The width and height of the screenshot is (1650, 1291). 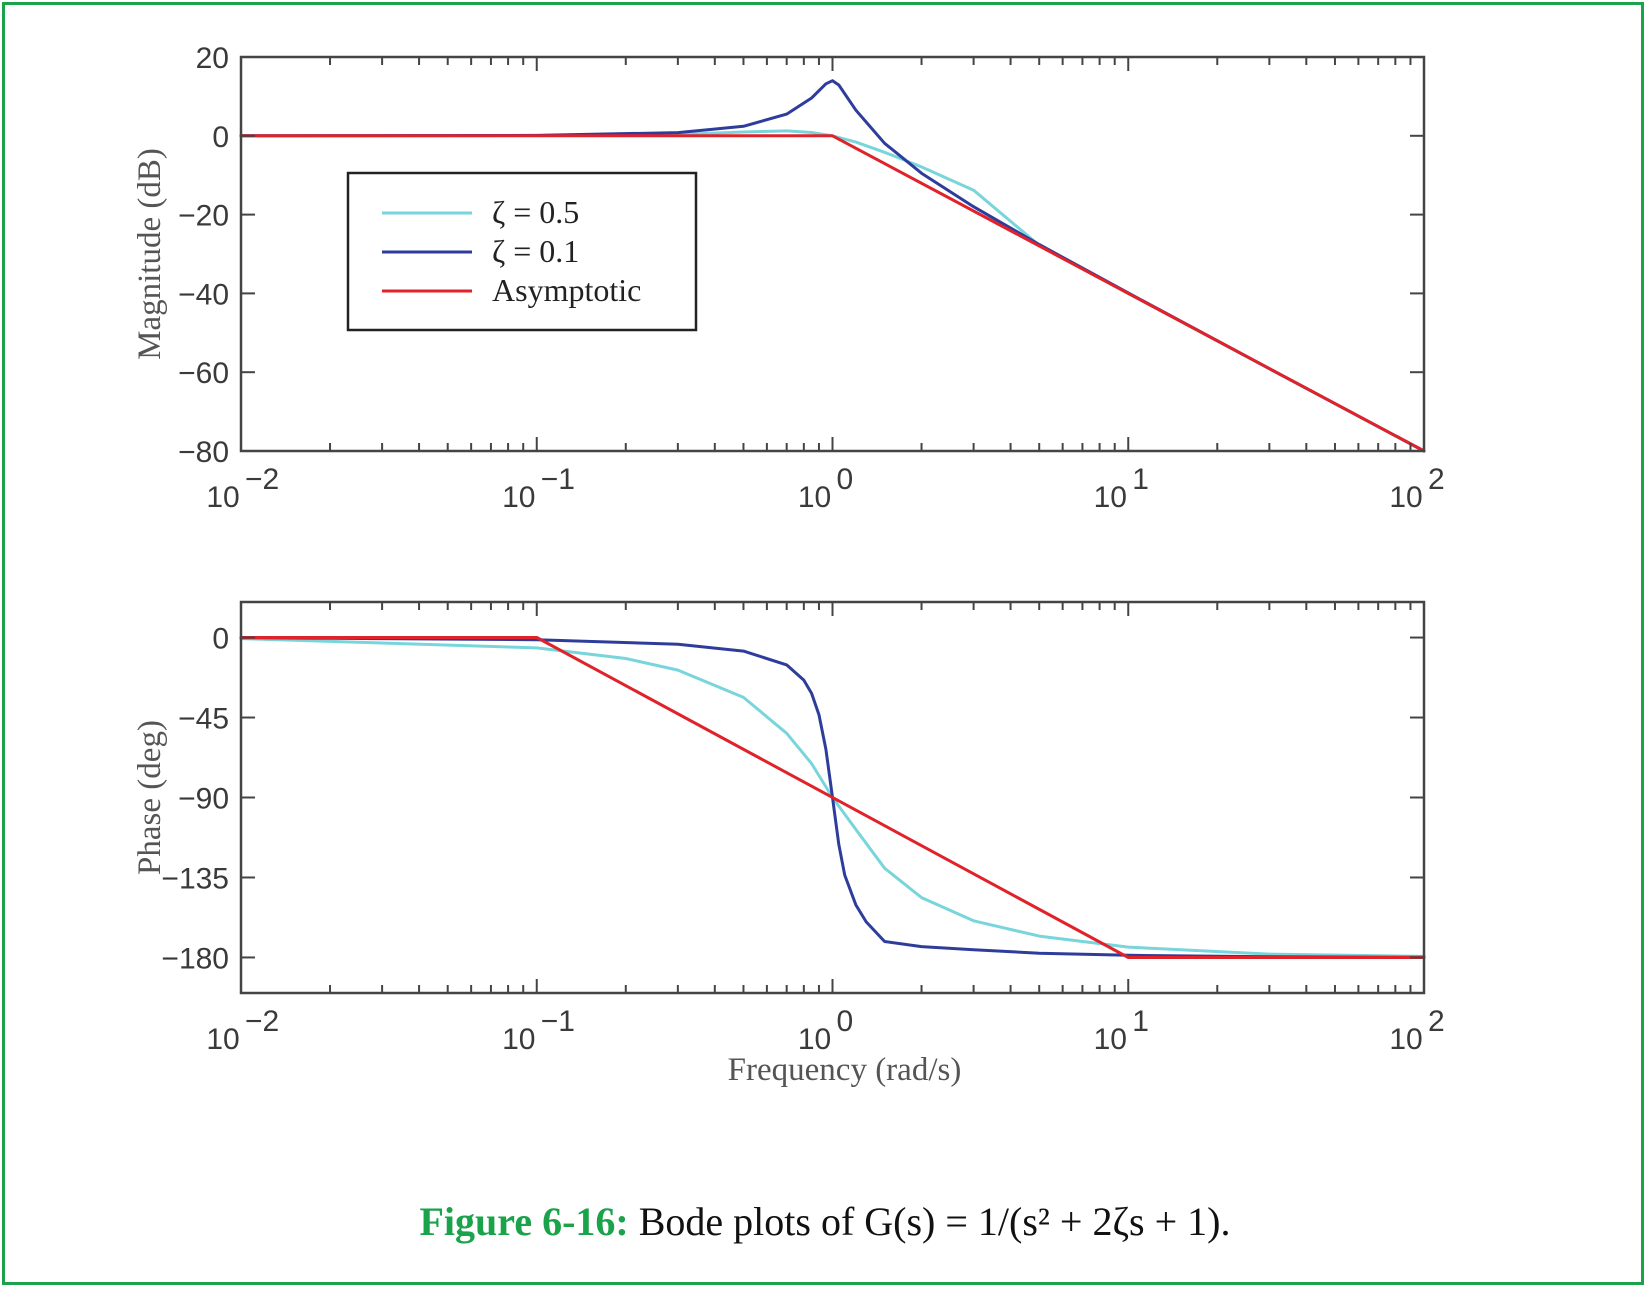 I want to click on y-tick-label: −80, so click(x=203, y=452).